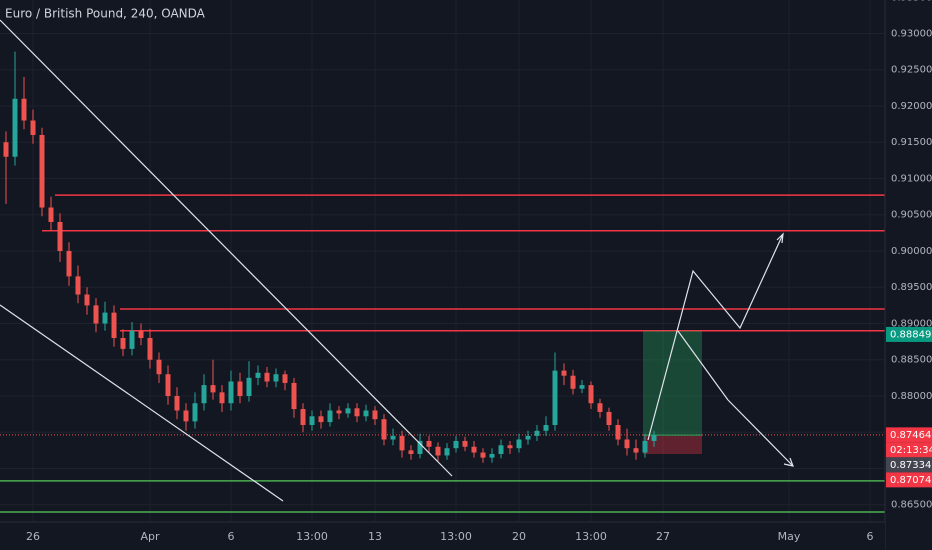 The width and height of the screenshot is (932, 550). I want to click on price-label: 0.87074, so click(910, 480).